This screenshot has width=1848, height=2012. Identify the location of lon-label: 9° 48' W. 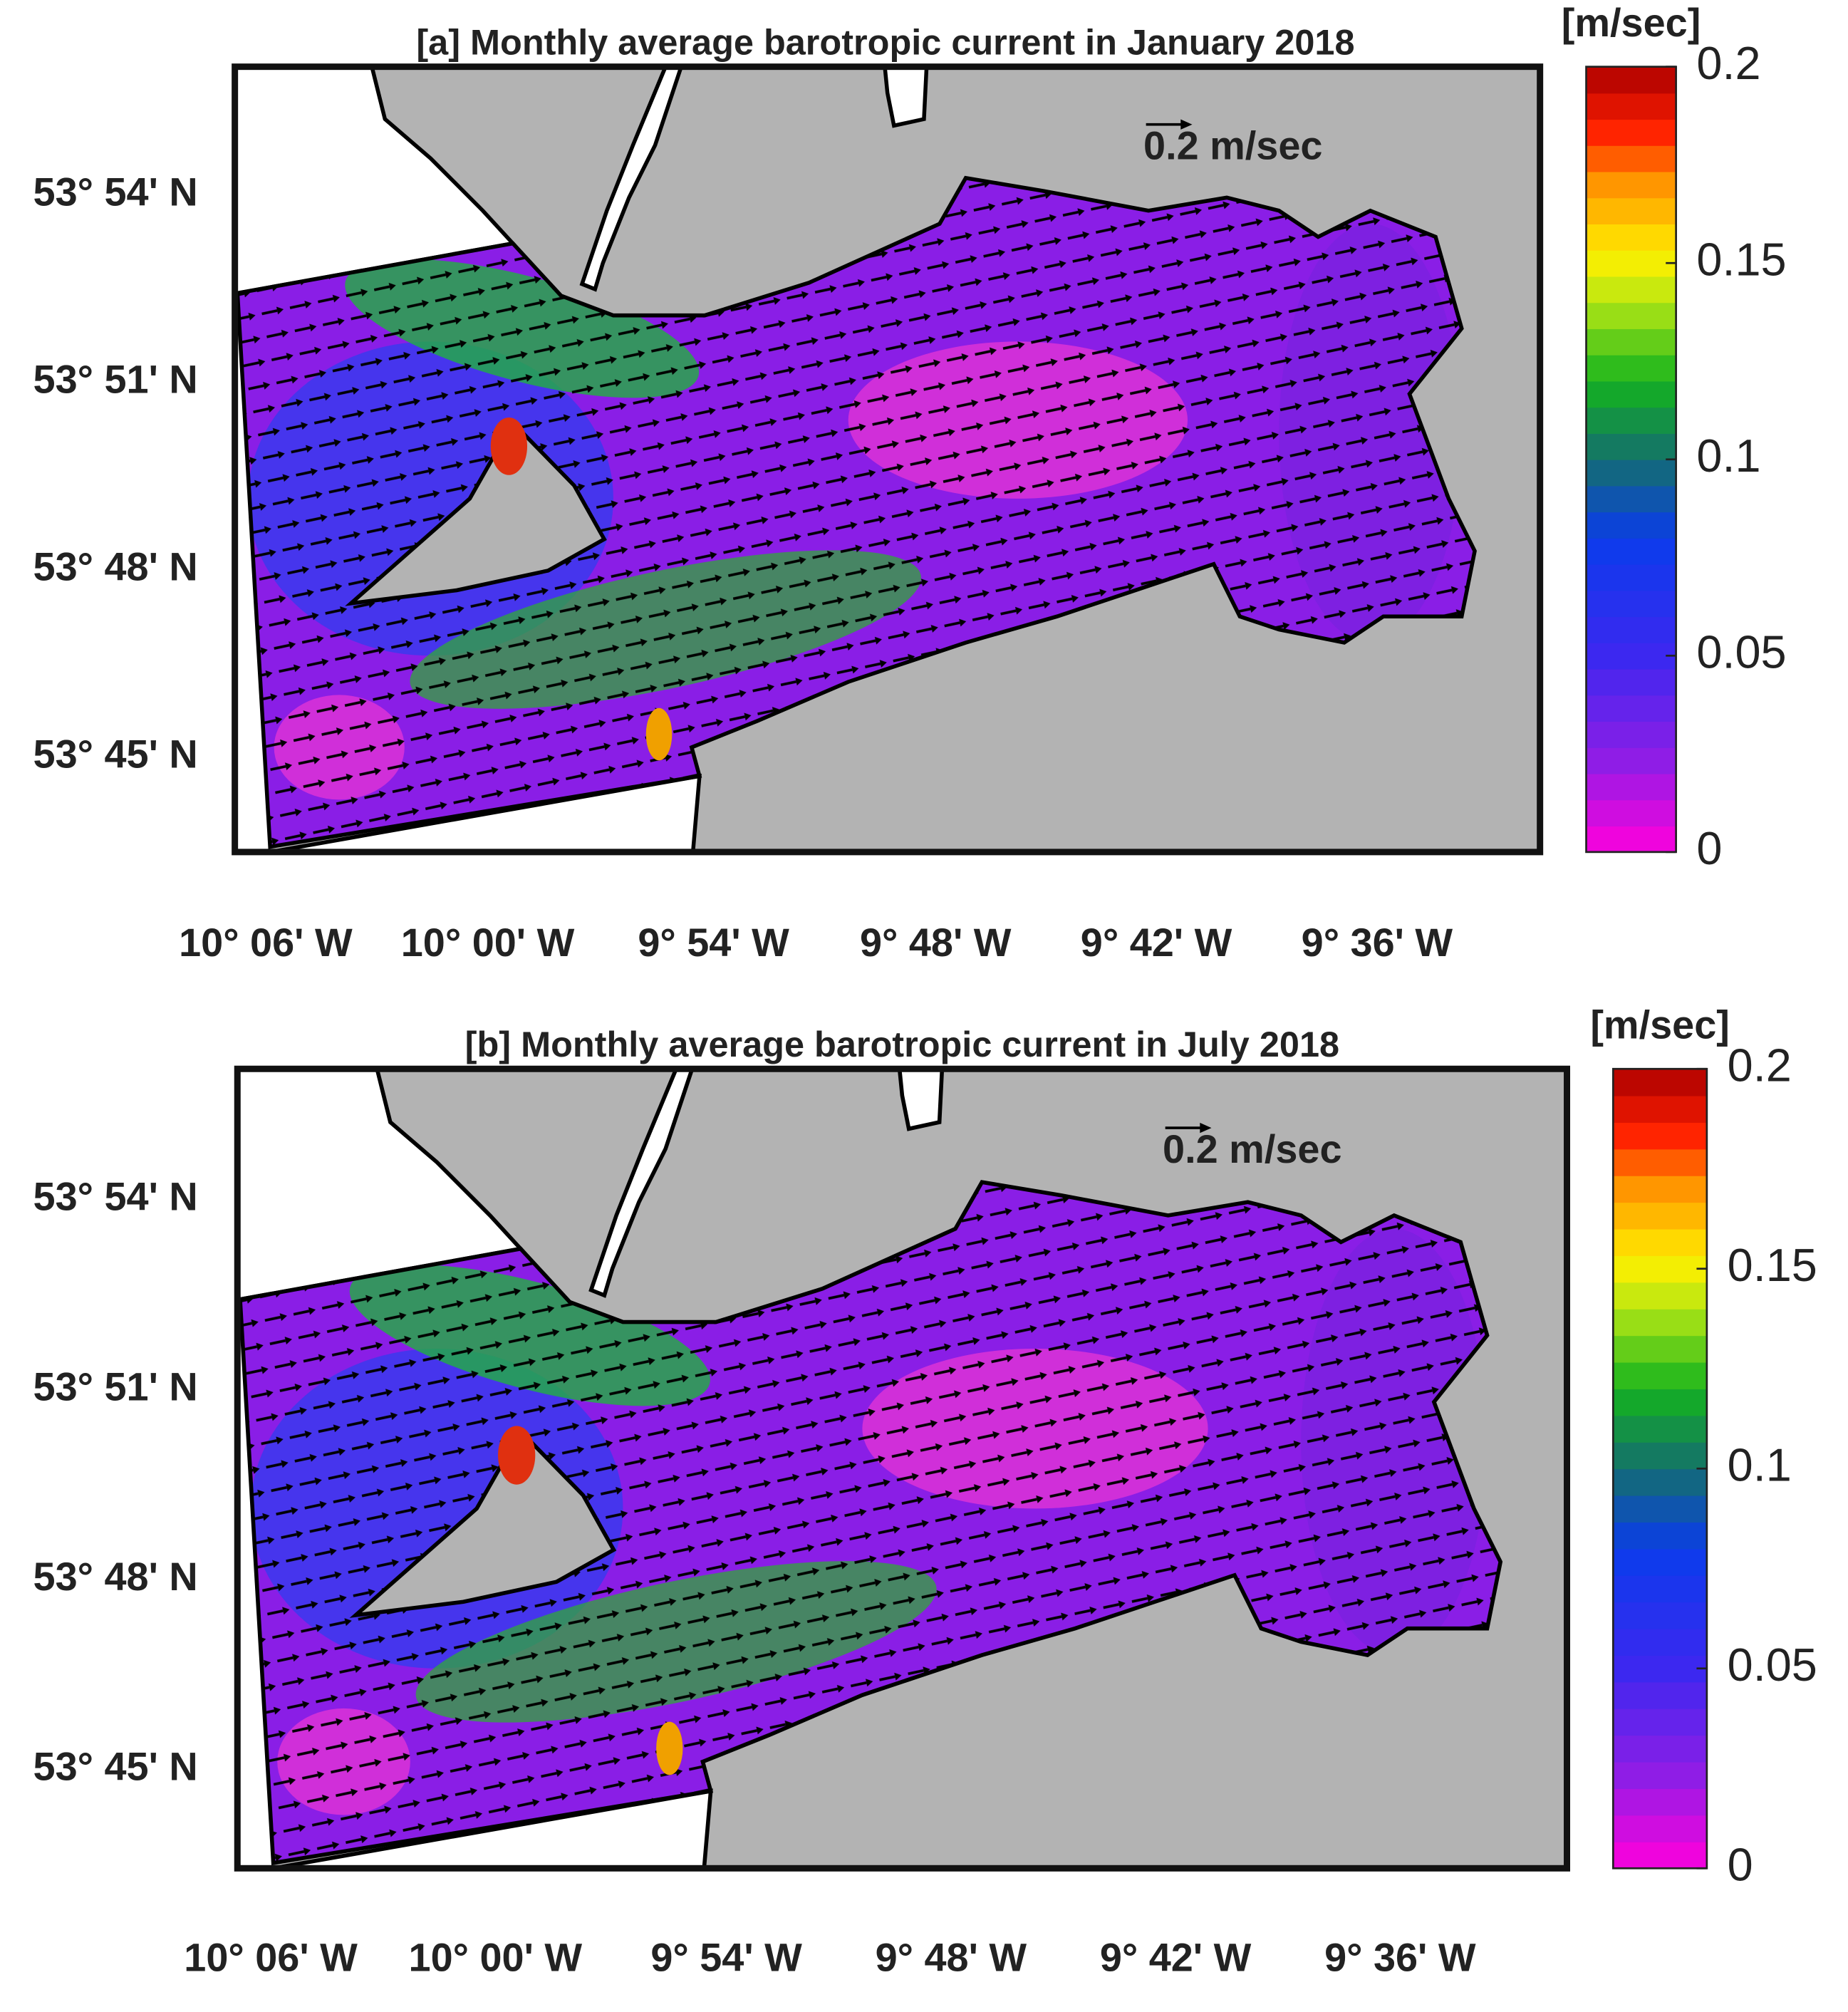
(951, 1957).